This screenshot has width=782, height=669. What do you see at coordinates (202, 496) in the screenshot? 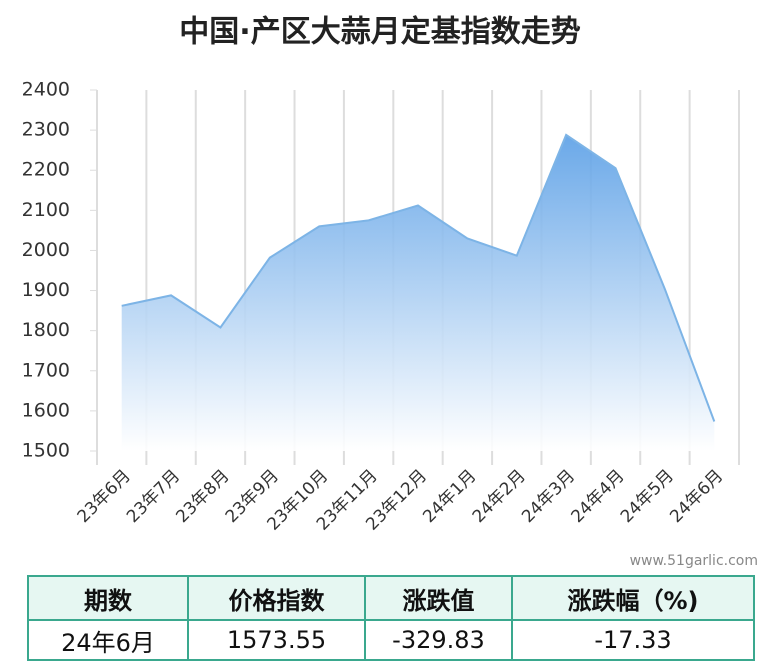
I see `x-tick-label: 23年8月` at bounding box center [202, 496].